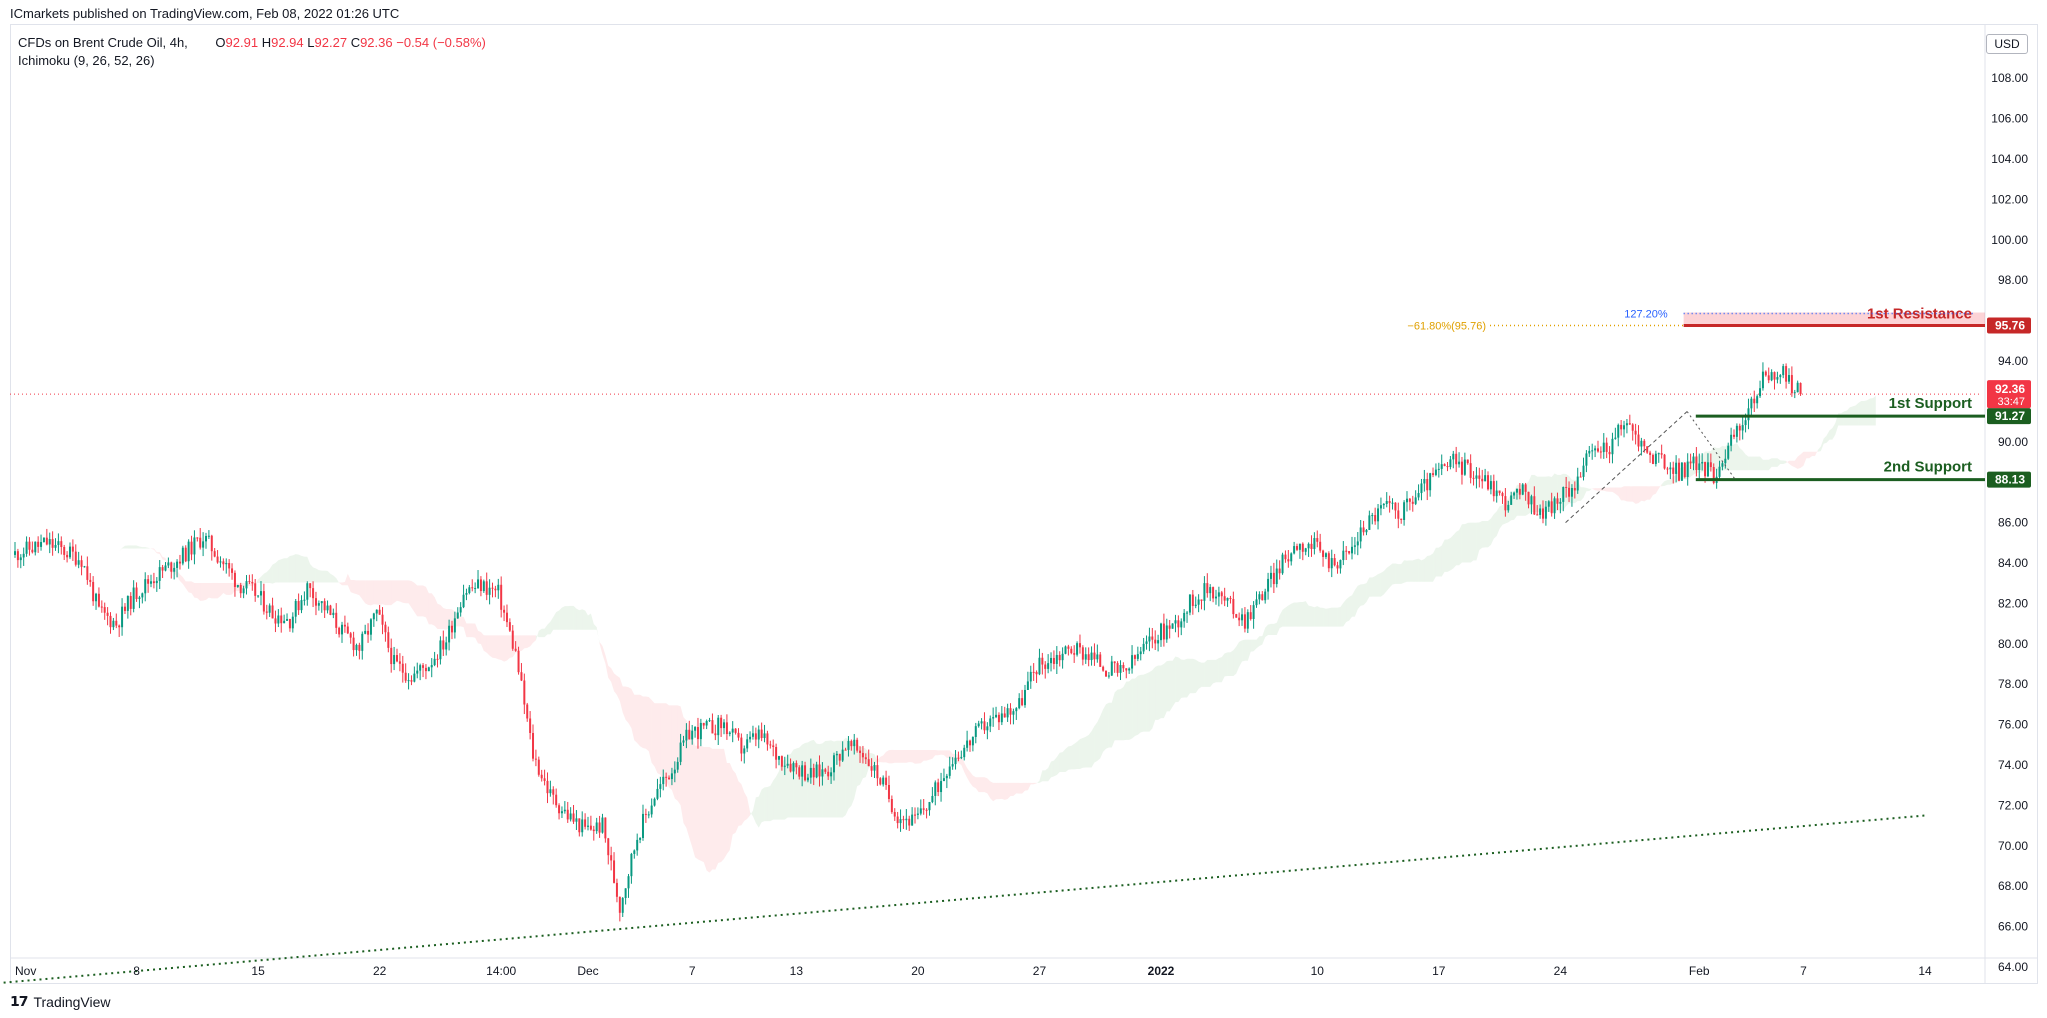 The width and height of the screenshot is (2047, 1018). I want to click on time-tick-label: 22, so click(380, 971).